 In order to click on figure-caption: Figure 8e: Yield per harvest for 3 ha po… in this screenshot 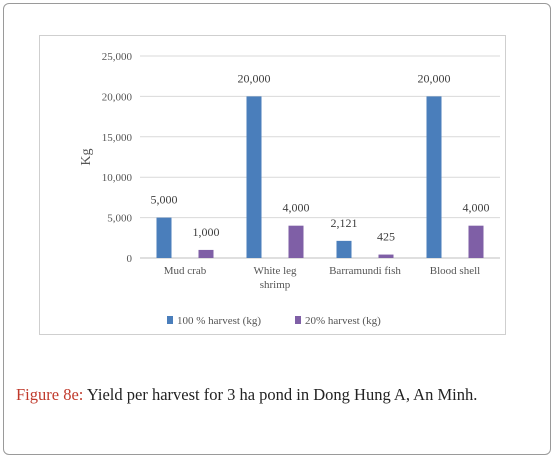, I will do `click(282, 394)`.